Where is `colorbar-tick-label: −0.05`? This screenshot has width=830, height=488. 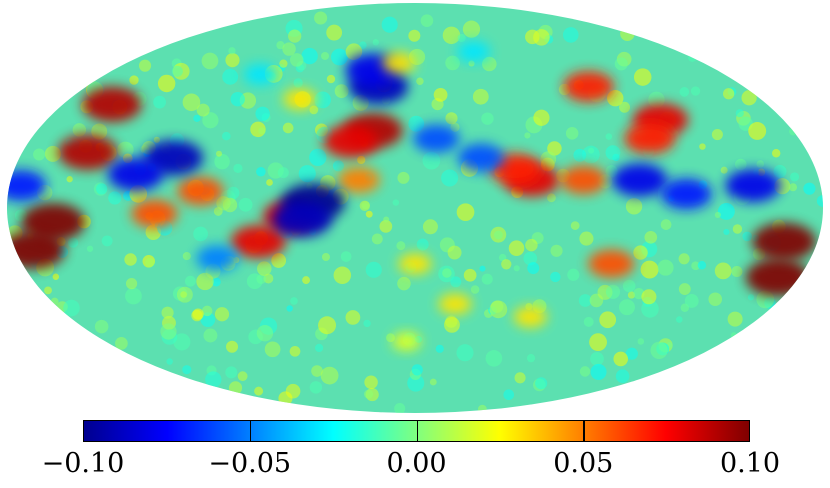 colorbar-tick-label: −0.05 is located at coordinates (250, 463).